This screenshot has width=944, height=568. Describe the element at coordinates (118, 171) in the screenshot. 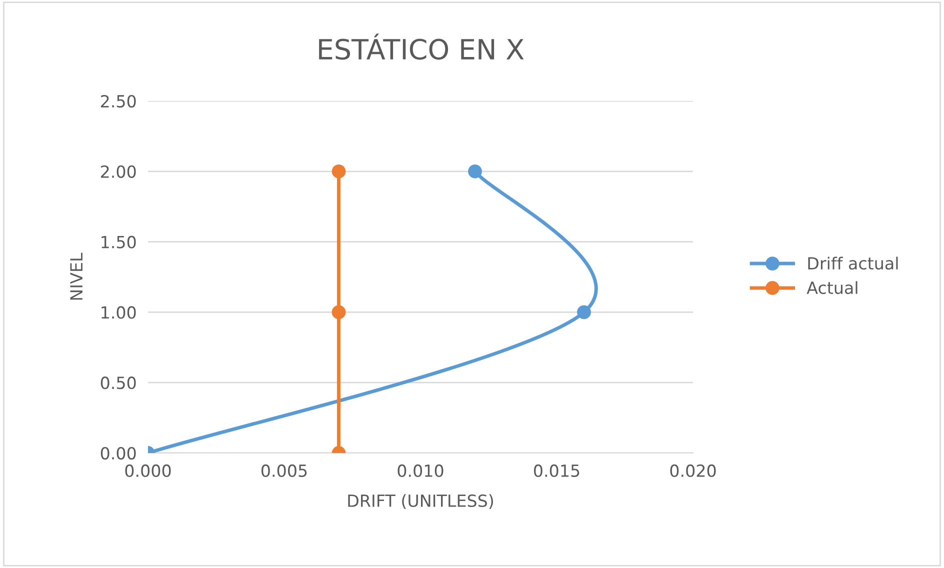

I see `y-tick-label: 2.00` at that location.